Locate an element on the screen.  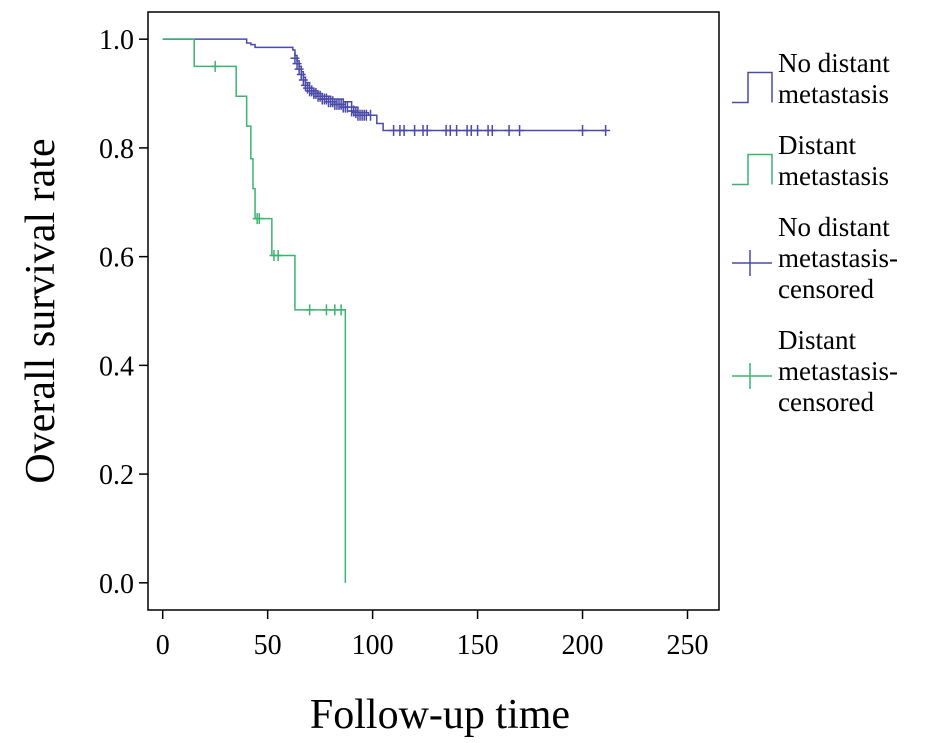
legend-label-1: No distant metastasis is located at coordinates (834, 78).